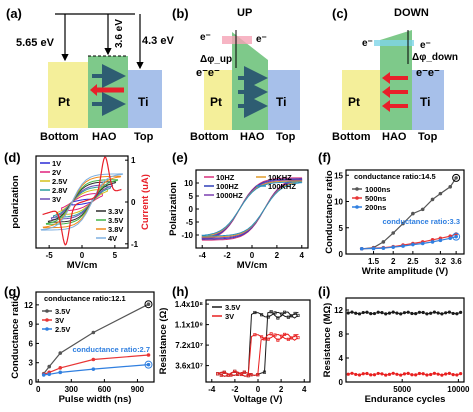 Image resolution: width=473 pixels, height=412 pixels. Describe the element at coordinates (341, 334) in the screenshot. I see `chart-i-ytick-label: 8` at that location.